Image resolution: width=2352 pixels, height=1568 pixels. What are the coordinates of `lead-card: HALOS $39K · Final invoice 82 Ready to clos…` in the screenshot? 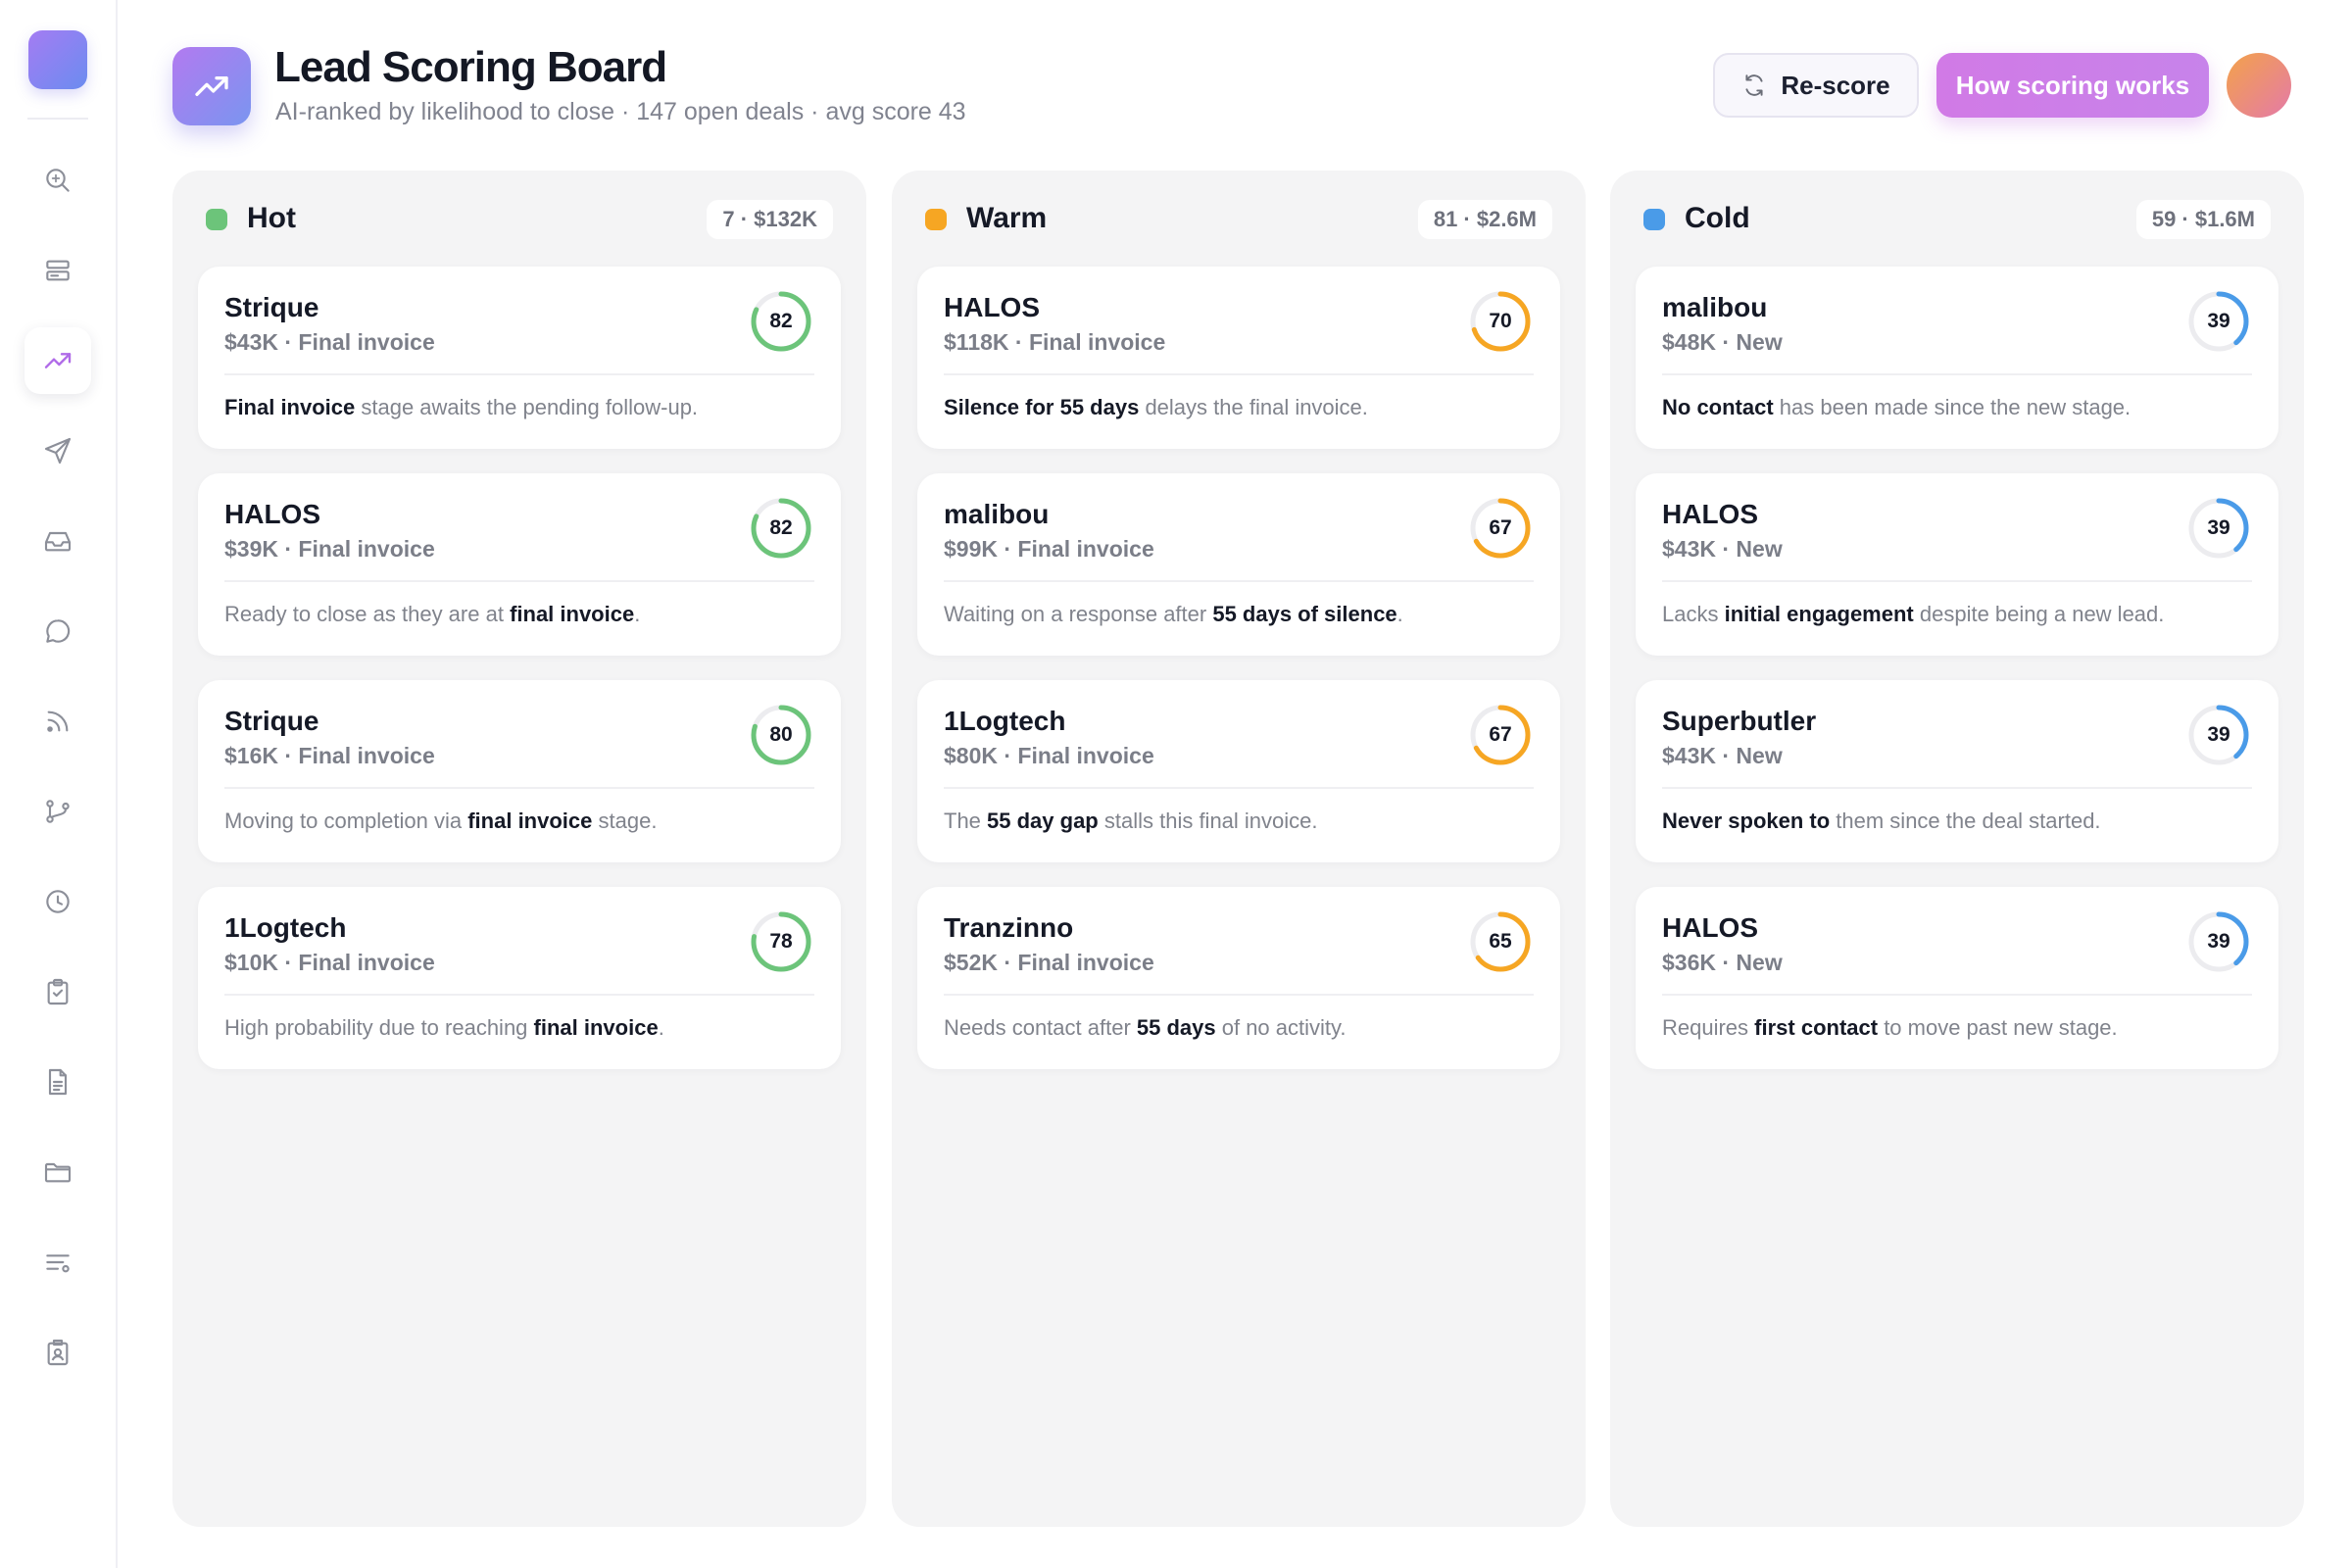 It's located at (519, 564).